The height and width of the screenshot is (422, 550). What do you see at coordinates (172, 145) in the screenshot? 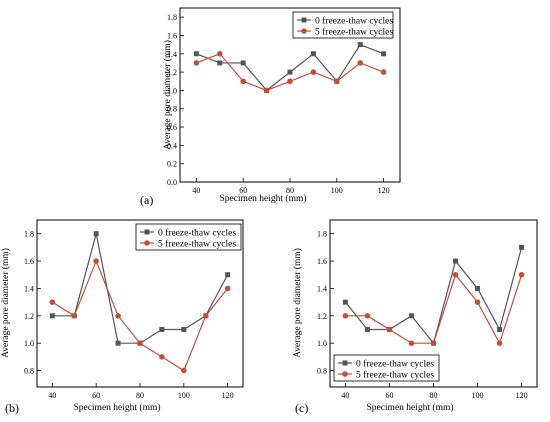
I see `y-tick-label: 0.4` at bounding box center [172, 145].